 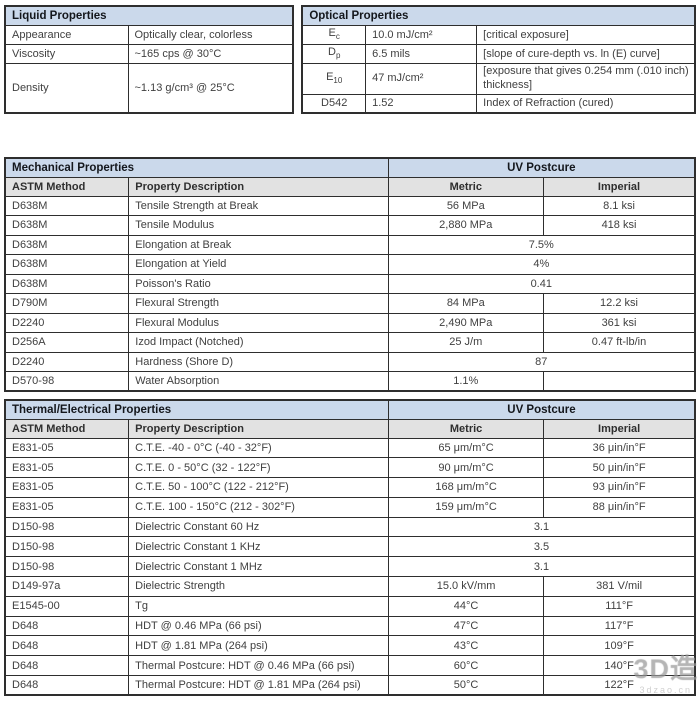 I want to click on property-description-cell: Izod Impact (Notched), so click(x=258, y=342).